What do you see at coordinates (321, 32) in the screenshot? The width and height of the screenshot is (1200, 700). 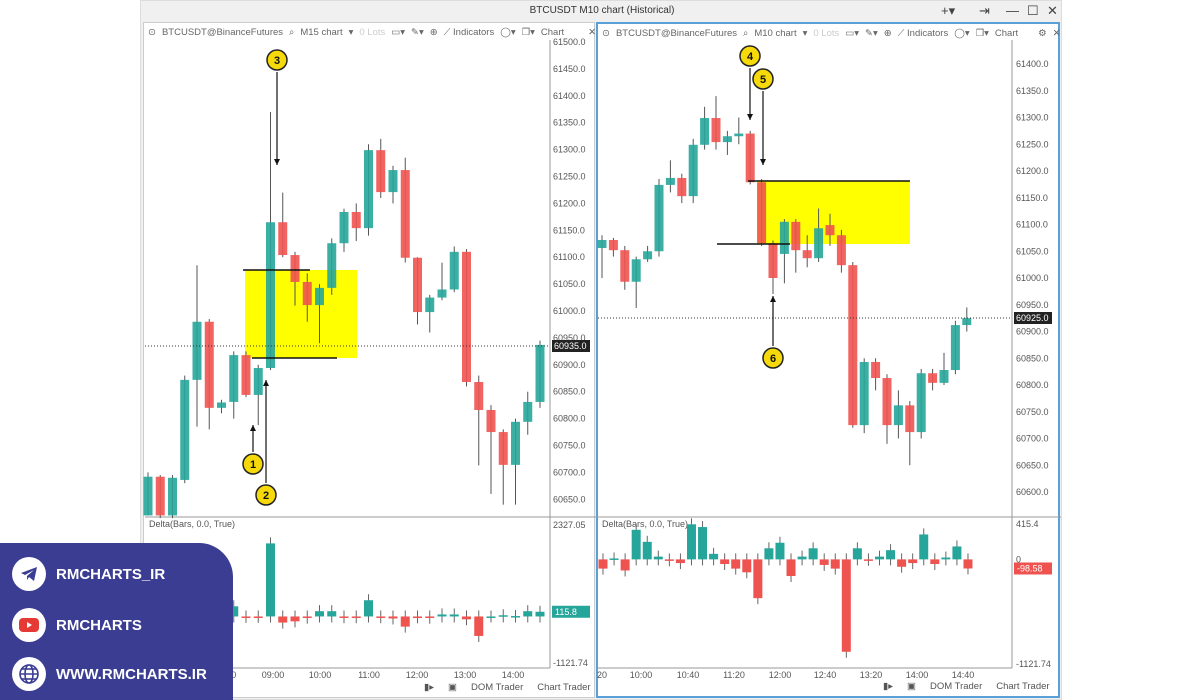 I see `timeframe-selector: M15 chart` at bounding box center [321, 32].